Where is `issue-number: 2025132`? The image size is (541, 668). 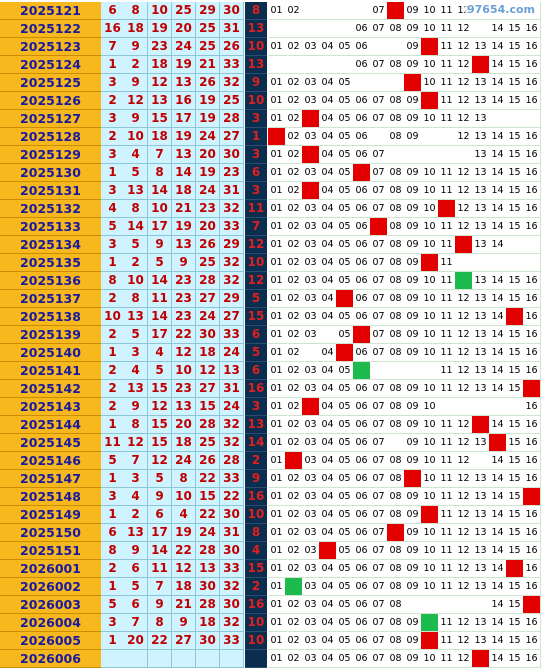 issue-number: 2025132 is located at coordinates (51, 209).